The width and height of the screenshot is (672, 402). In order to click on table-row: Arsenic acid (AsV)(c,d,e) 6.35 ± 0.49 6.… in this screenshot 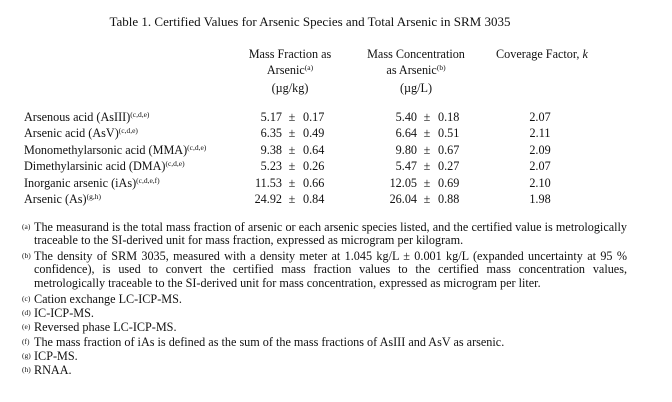, I will do `click(336, 134)`.